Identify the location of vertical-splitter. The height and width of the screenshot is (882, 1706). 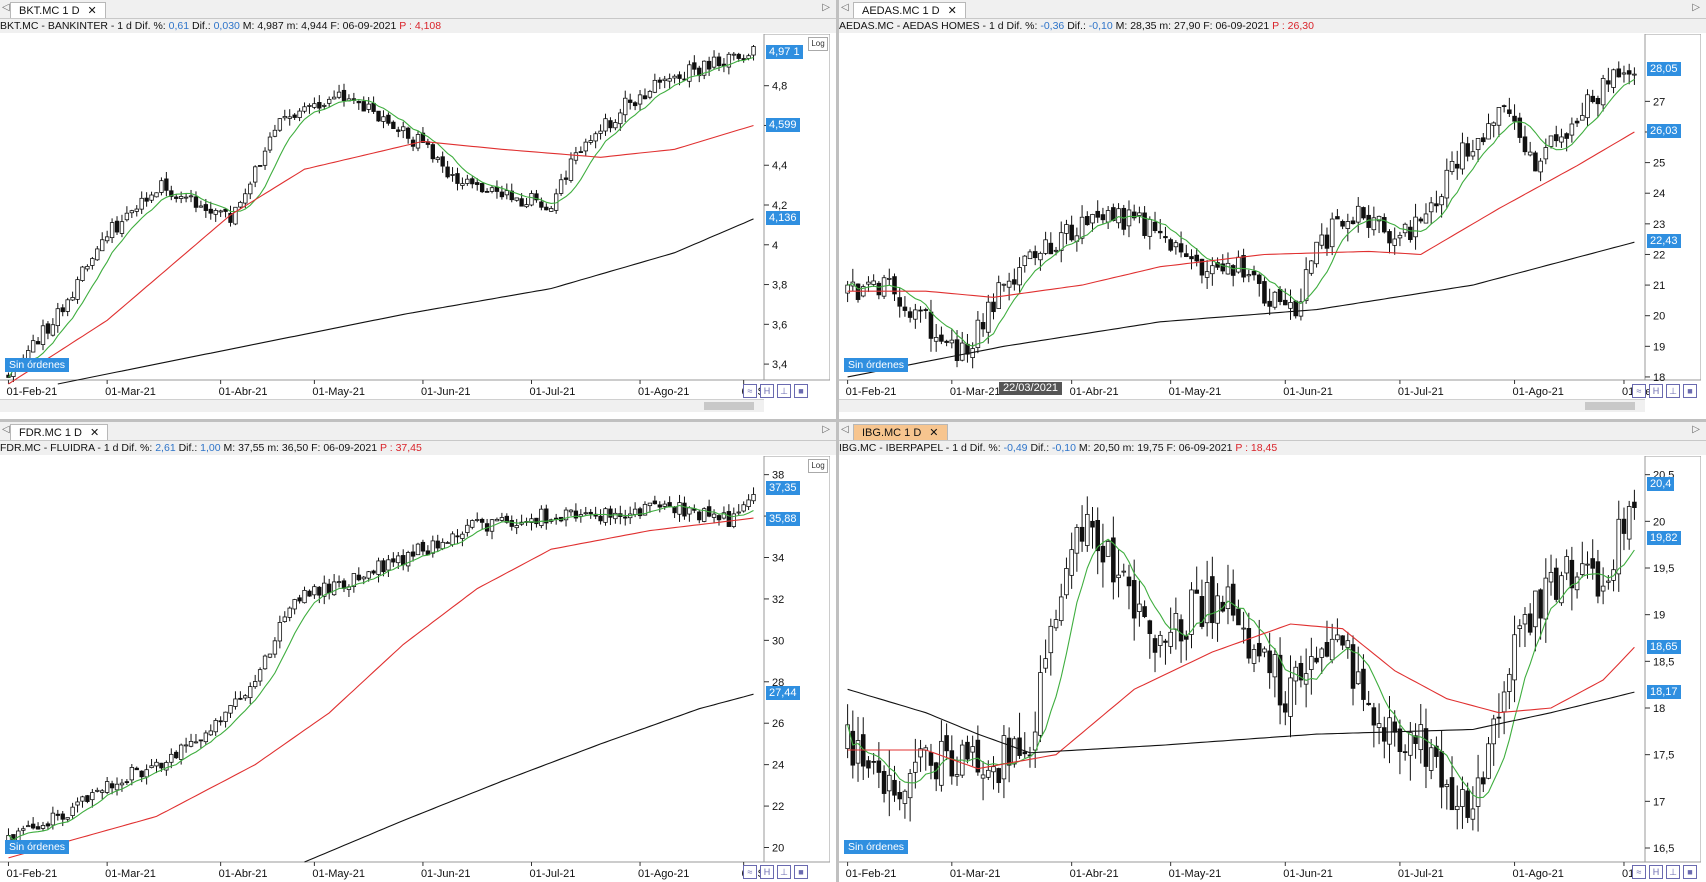
(837, 441).